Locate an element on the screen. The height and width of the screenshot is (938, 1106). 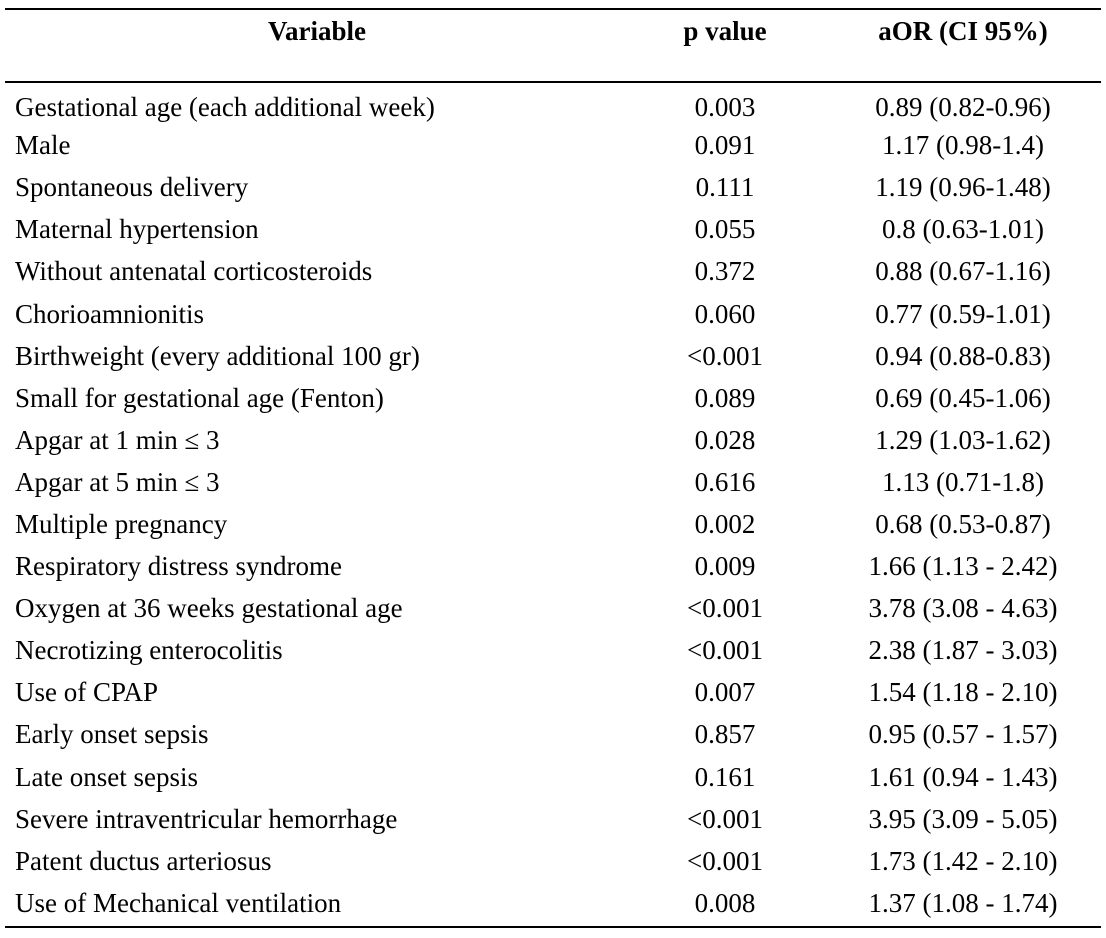
cell-variable: Without antenatal corticosteroids is located at coordinates (194, 271).